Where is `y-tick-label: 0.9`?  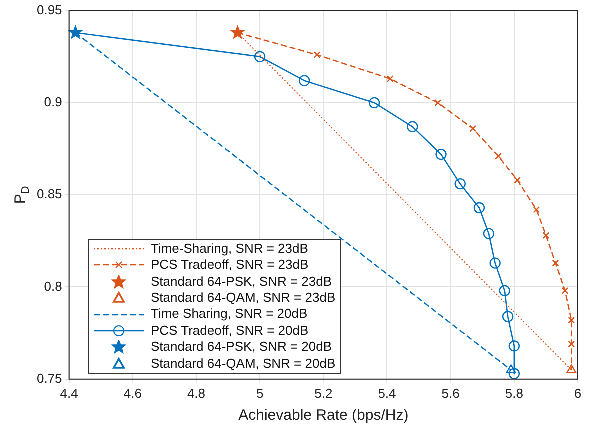 y-tick-label: 0.9 is located at coordinates (53, 102).